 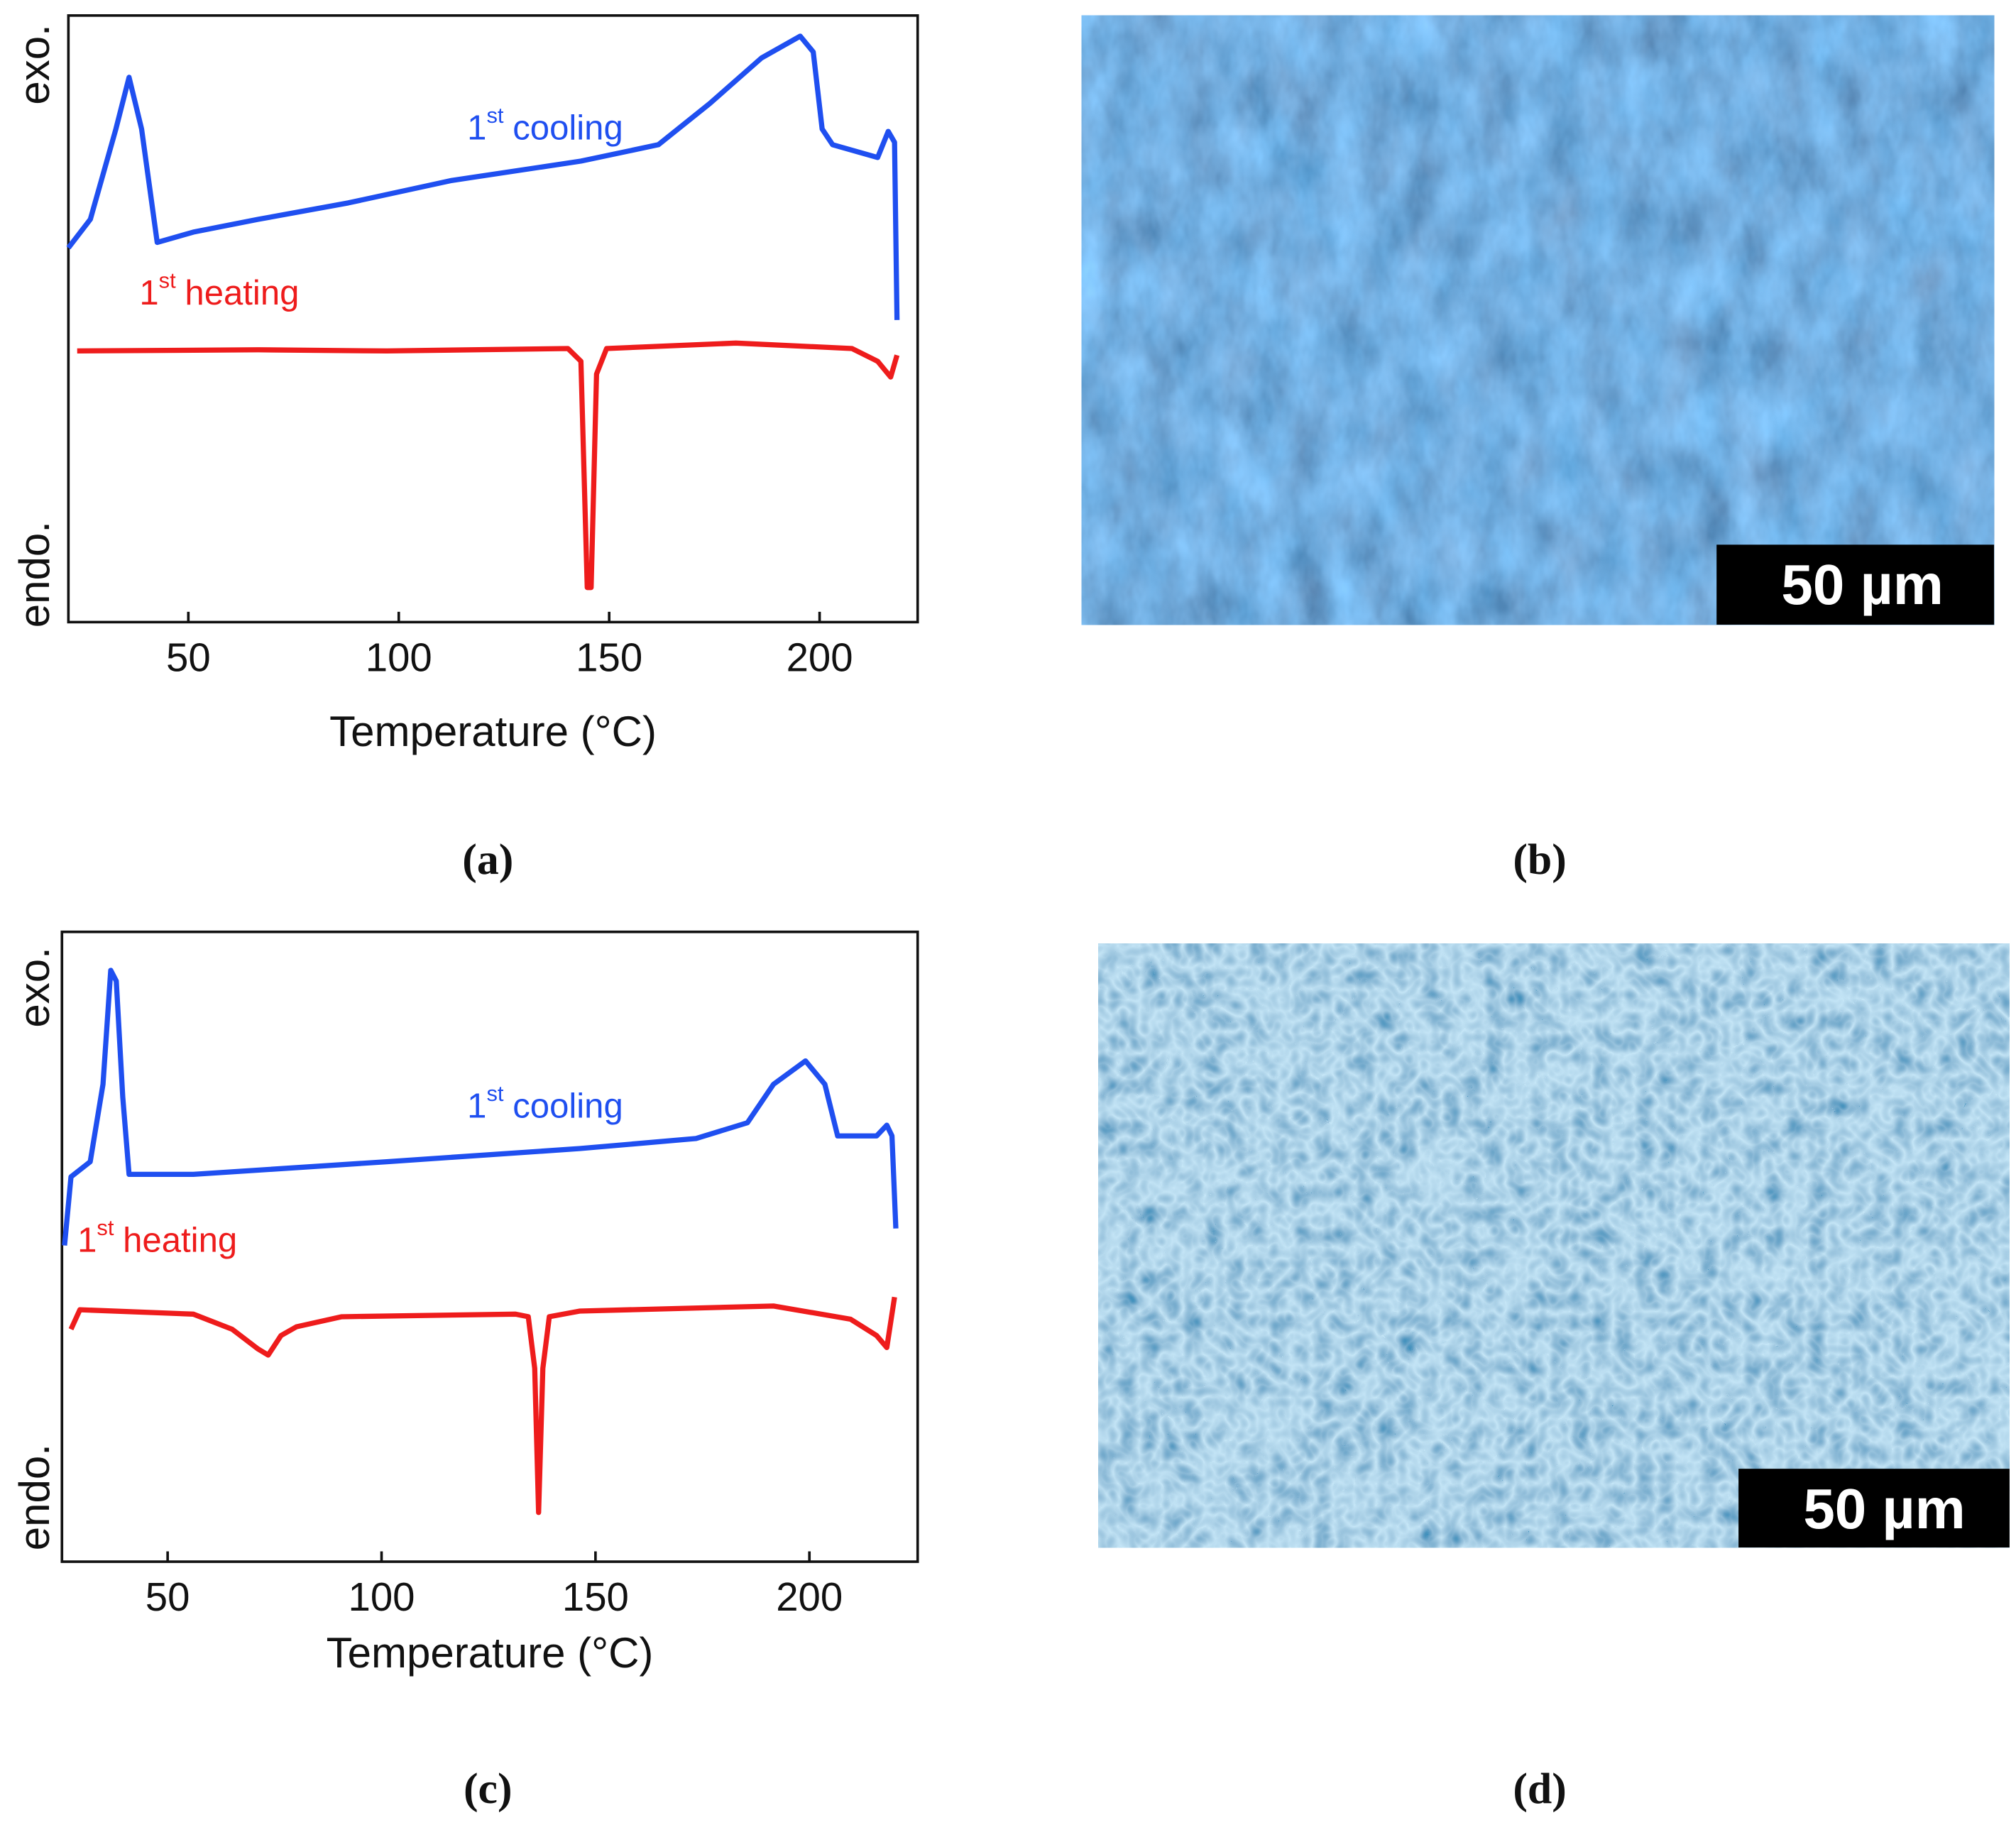 What do you see at coordinates (488, 859) in the screenshot?
I see `panel-label: (a)` at bounding box center [488, 859].